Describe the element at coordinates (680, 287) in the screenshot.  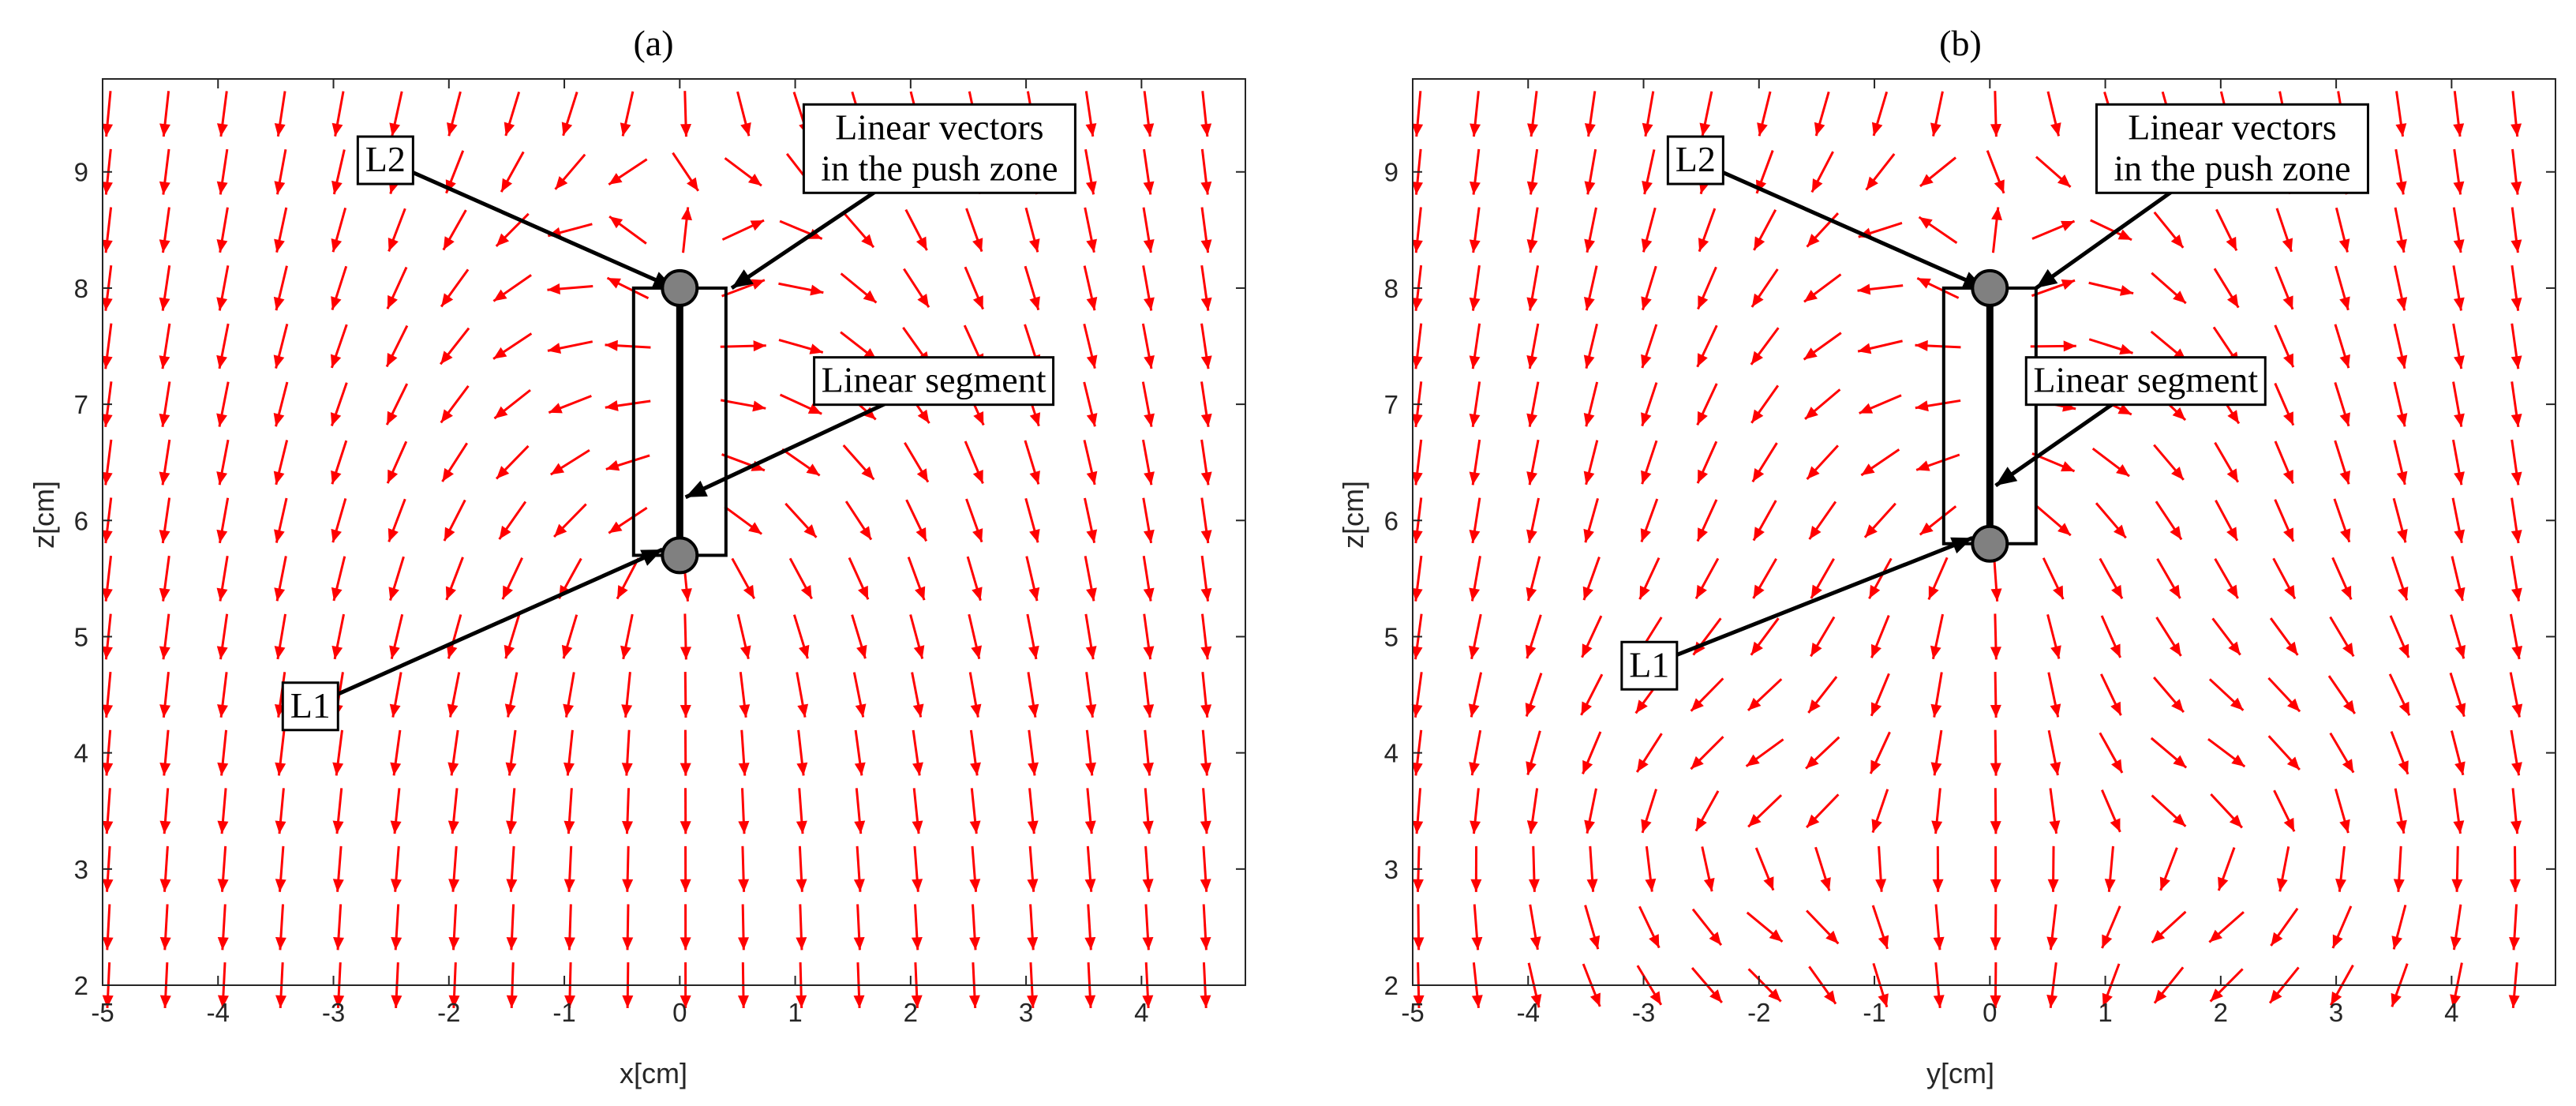
I see `point-l2` at that location.